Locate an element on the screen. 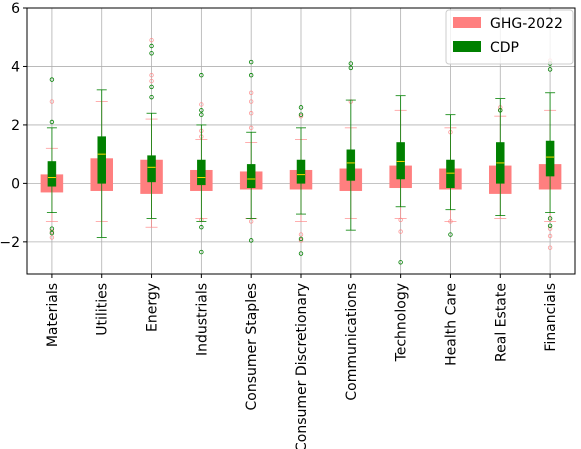 The height and width of the screenshot is (449, 581). x-tick-label-energy: Energy is located at coordinates (153, 307).